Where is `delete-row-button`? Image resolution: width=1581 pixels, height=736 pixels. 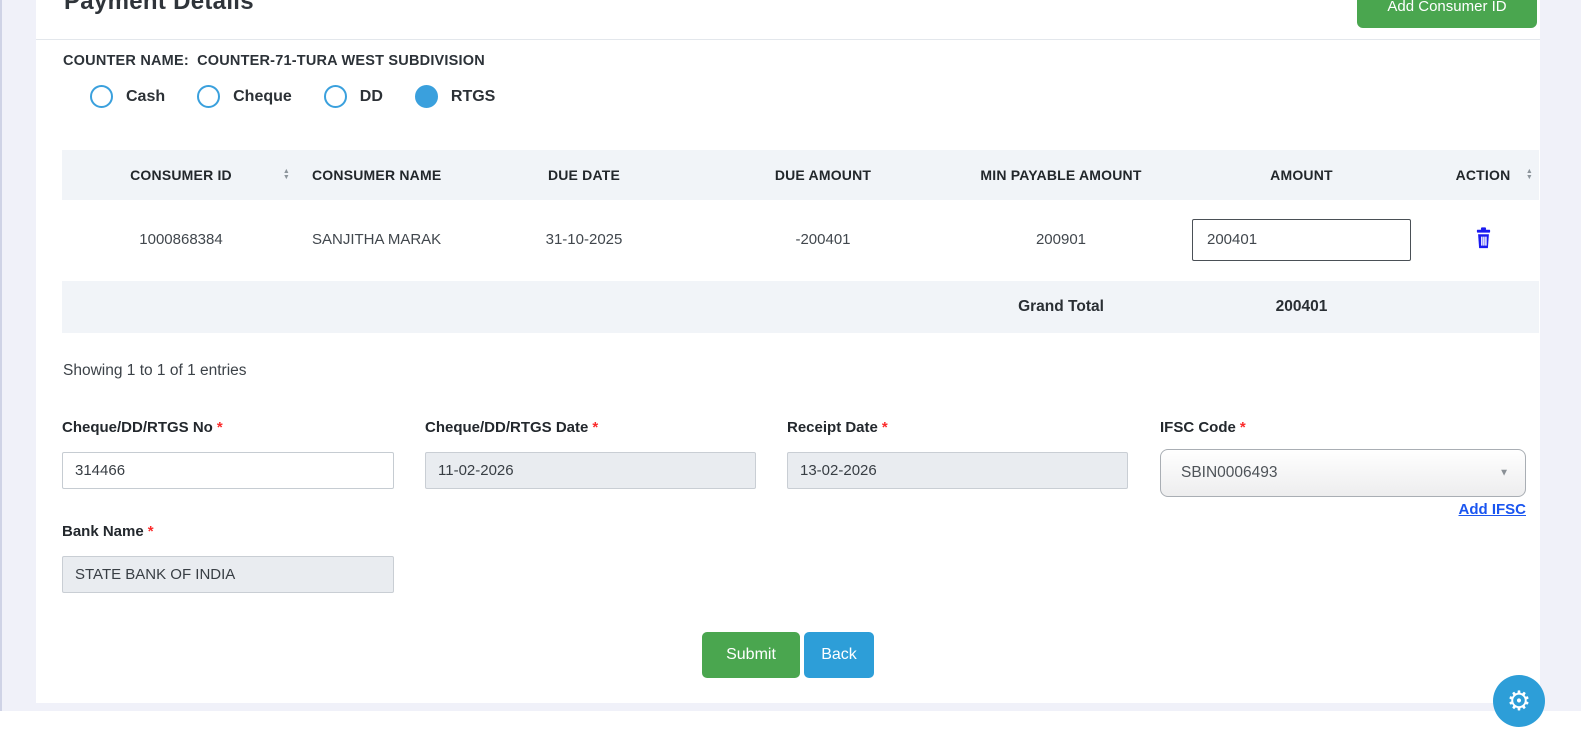
delete-row-button is located at coordinates (1483, 237).